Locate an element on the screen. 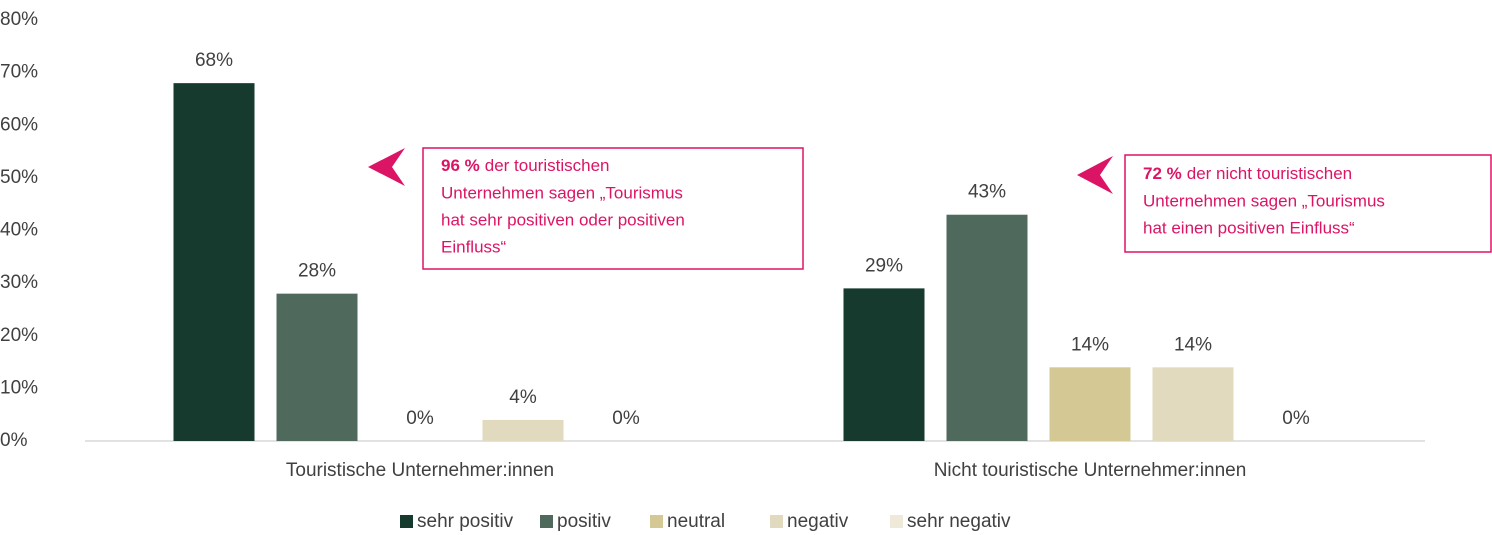  annotation-text: 72 % der nicht touristischen is located at coordinates (1247, 173).